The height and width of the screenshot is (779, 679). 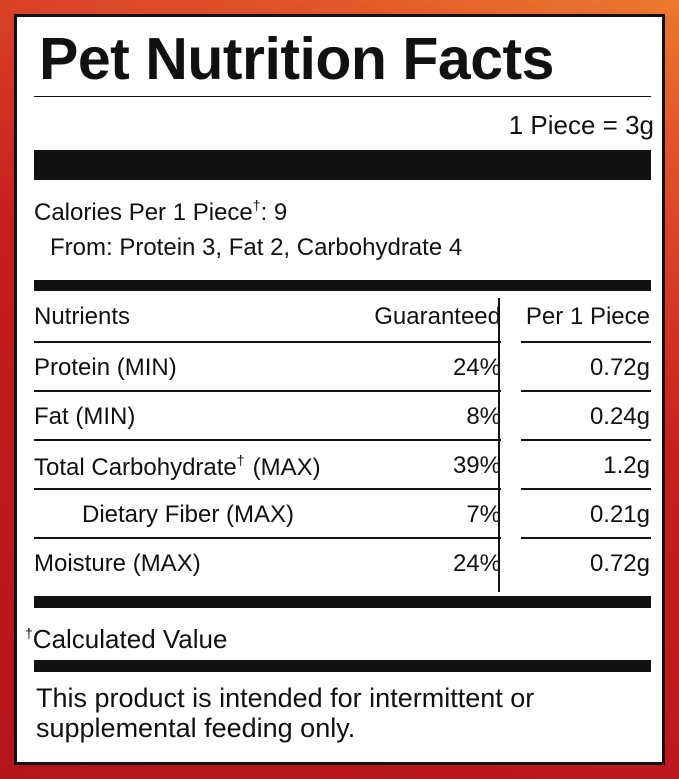 What do you see at coordinates (143, 212) in the screenshot?
I see `calories-label: Calories Per 1 Piece` at bounding box center [143, 212].